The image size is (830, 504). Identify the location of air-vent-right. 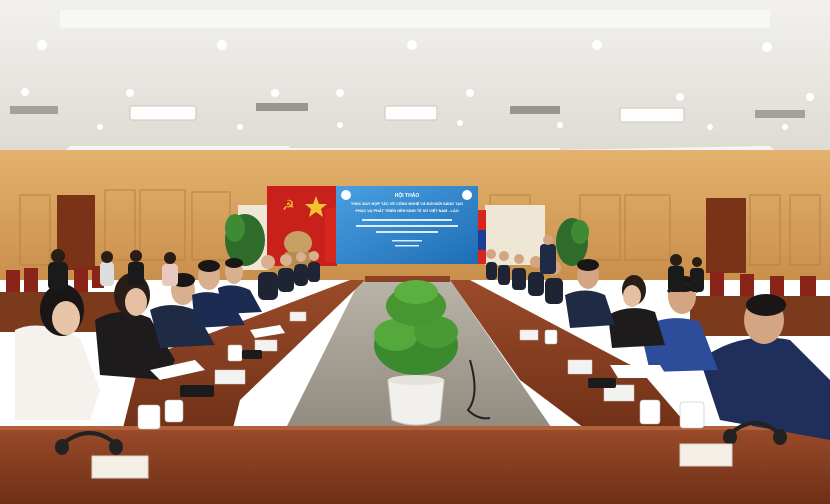
(535, 110).